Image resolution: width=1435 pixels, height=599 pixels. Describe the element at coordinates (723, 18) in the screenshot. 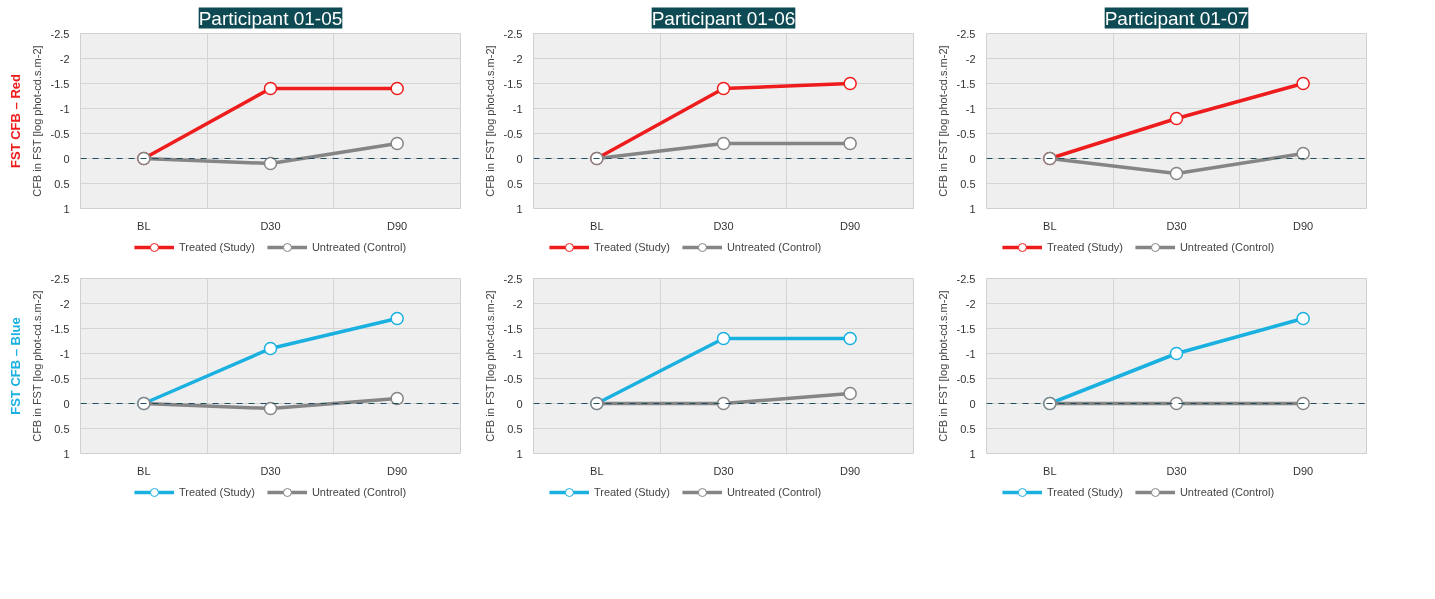

I see `chart-title: Participant 01-06` at that location.